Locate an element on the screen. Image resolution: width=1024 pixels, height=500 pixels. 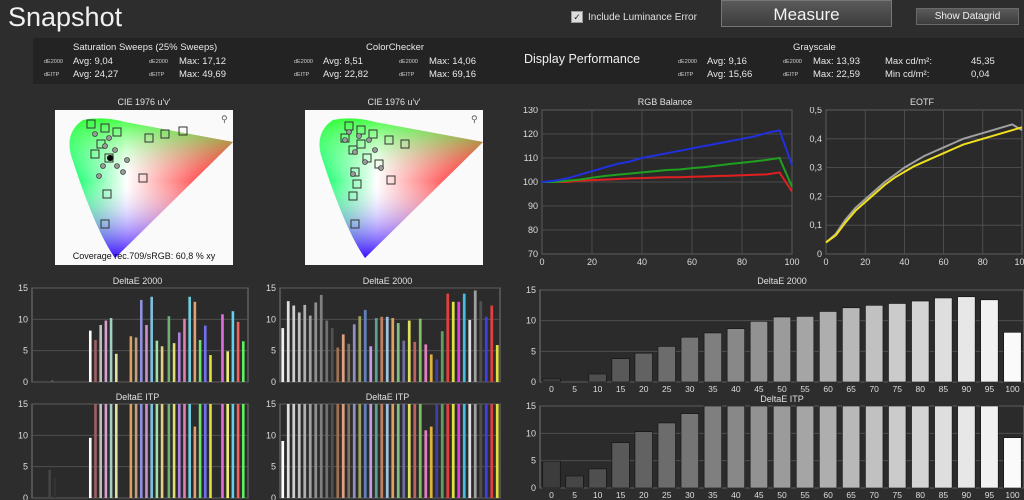
de2000-cc-ytick: 5 is located at coordinates (273, 351).